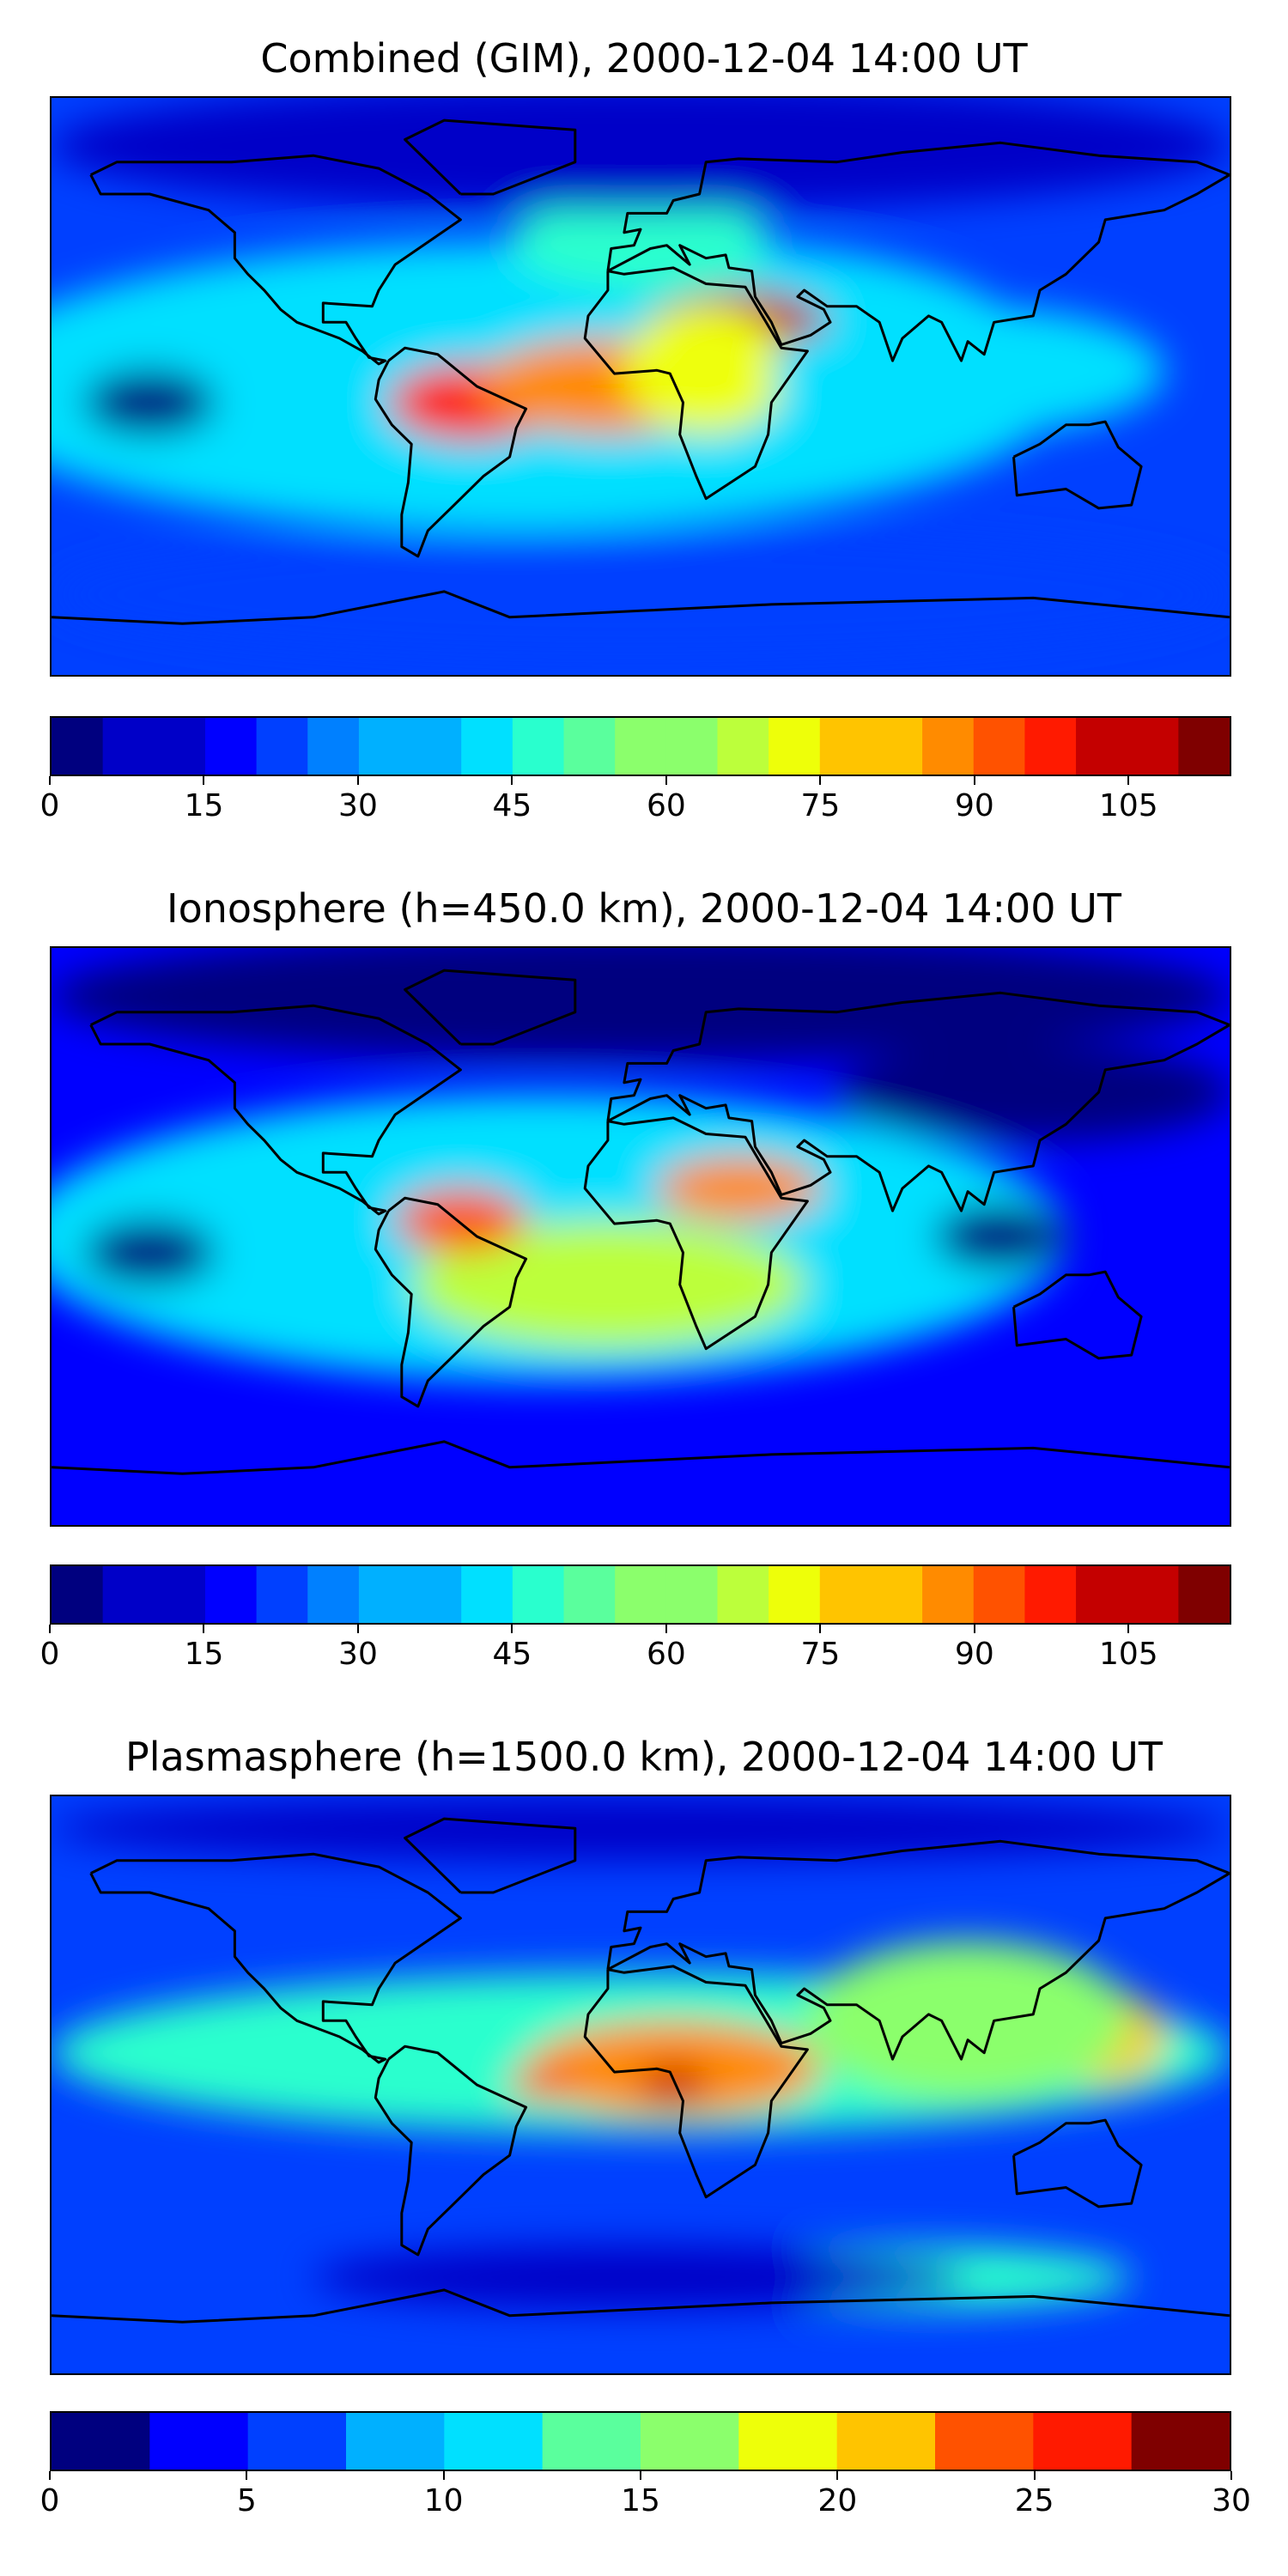  Describe the element at coordinates (512, 1654) in the screenshot. I see `colorbar-tick-label: 45` at that location.